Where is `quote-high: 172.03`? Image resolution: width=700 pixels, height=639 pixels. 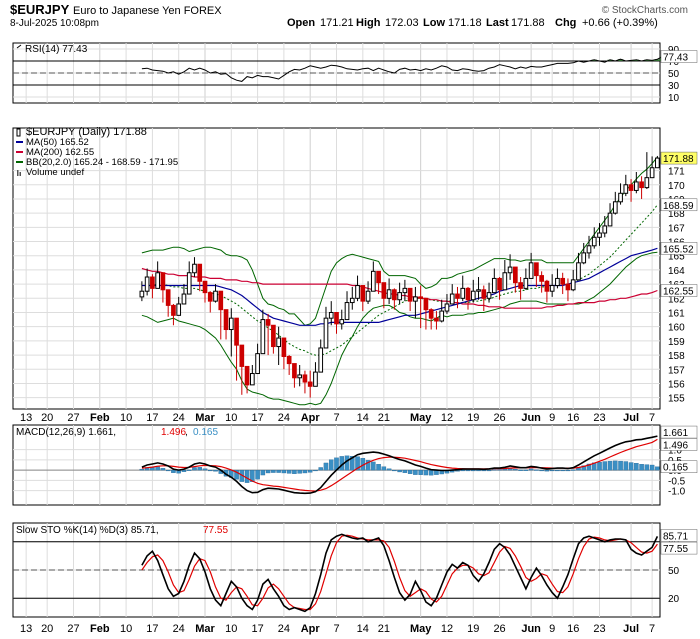 quote-high: 172.03 is located at coordinates (402, 23).